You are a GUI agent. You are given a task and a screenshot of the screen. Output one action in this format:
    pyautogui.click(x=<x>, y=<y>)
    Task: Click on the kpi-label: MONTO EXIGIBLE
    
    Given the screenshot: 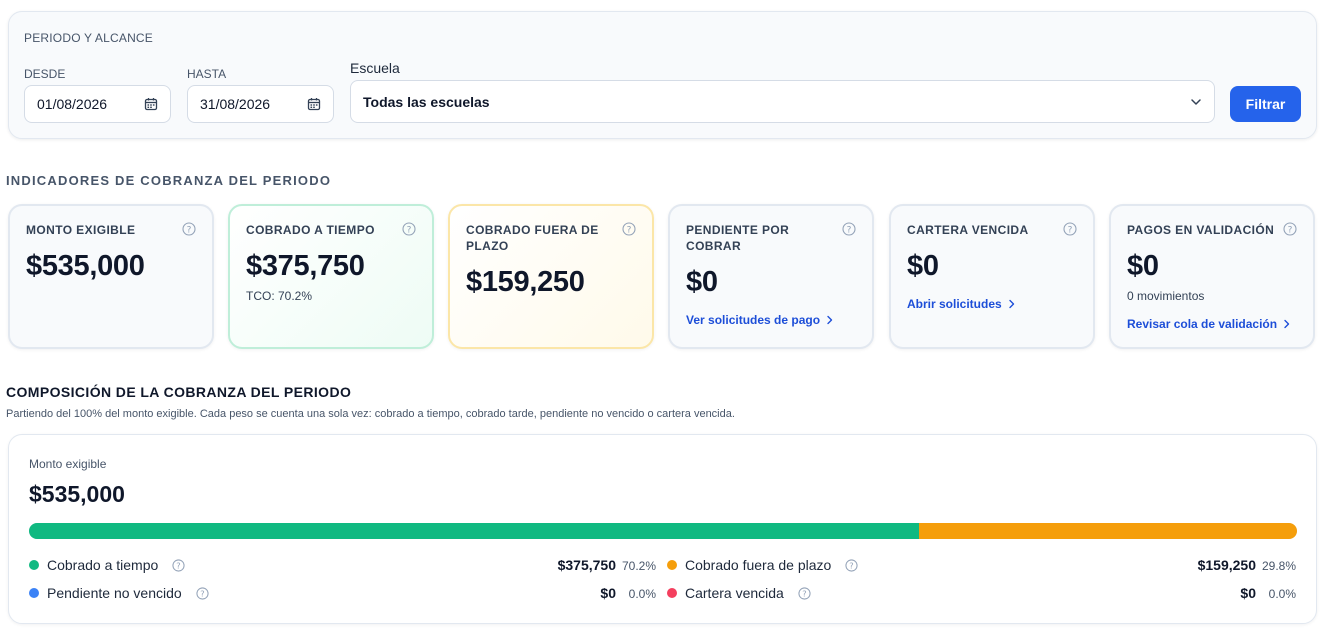 What is the action you would take?
    pyautogui.click(x=81, y=230)
    